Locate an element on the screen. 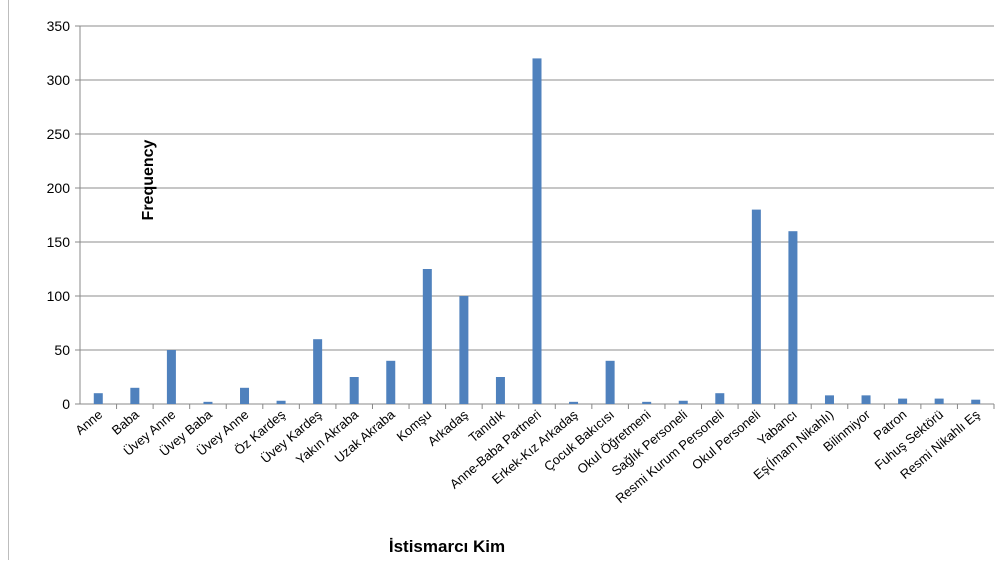  y-tick-label: 200 is located at coordinates (59, 188).